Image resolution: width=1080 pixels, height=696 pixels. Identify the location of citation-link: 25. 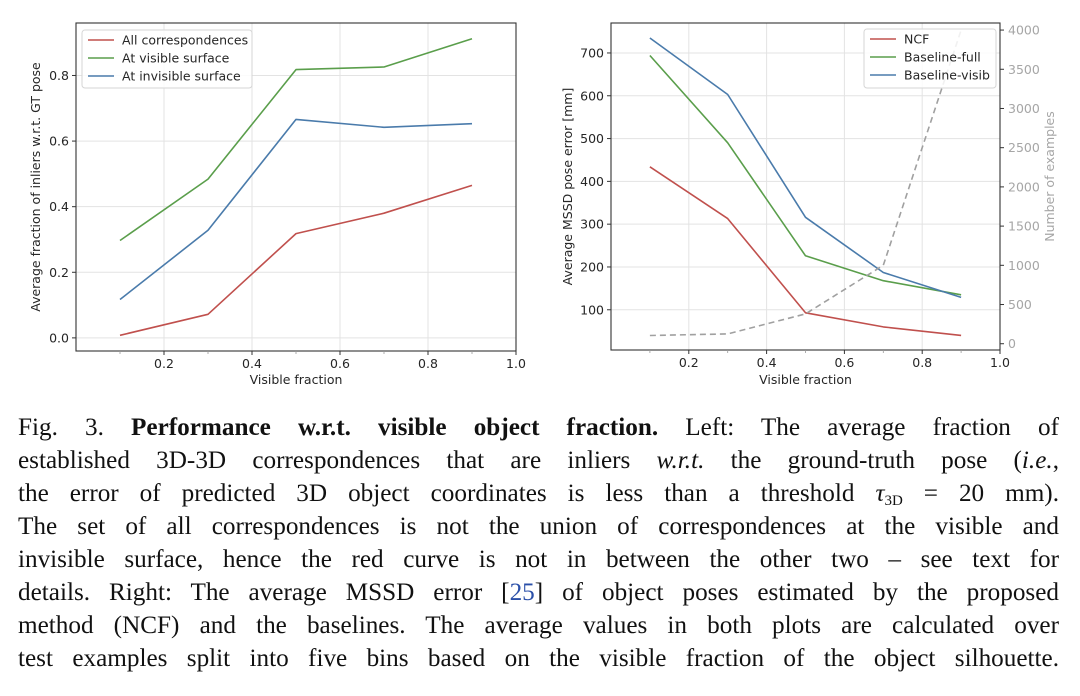
(522, 592).